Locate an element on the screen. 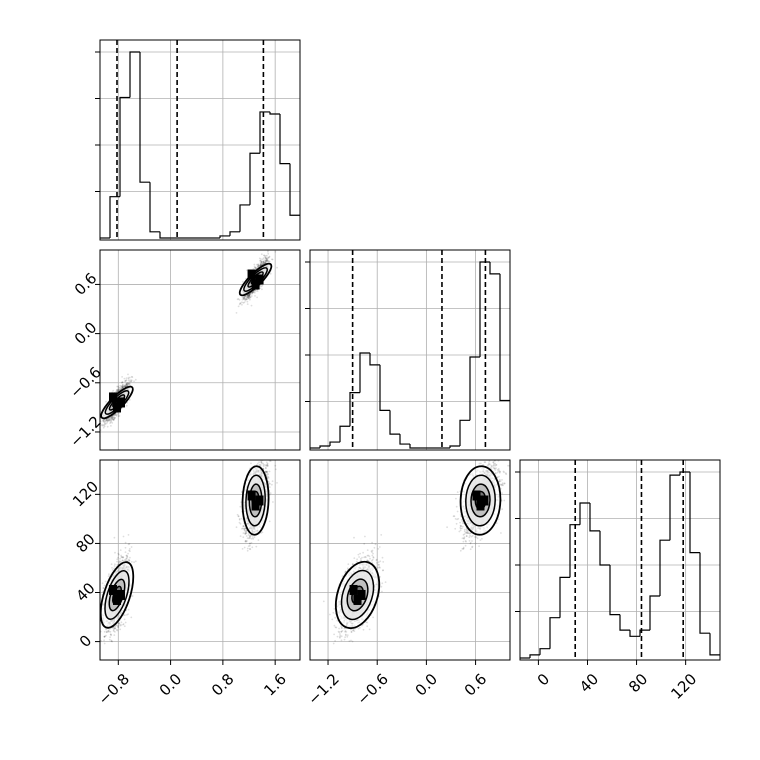  panel-frame-p1 is located at coordinates (410, 350).